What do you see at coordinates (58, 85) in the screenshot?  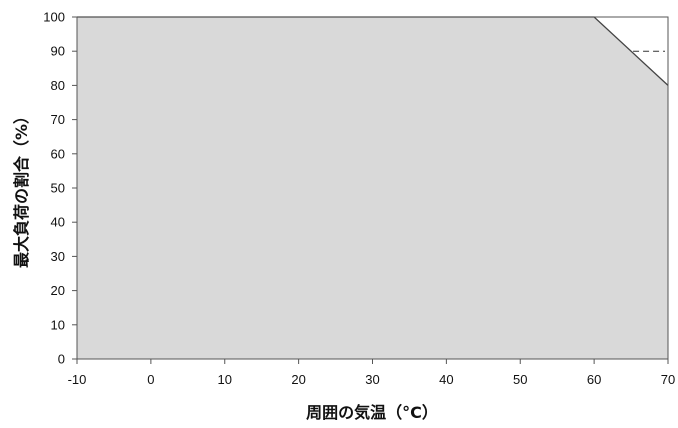 I see `y-tick-label: 80` at bounding box center [58, 85].